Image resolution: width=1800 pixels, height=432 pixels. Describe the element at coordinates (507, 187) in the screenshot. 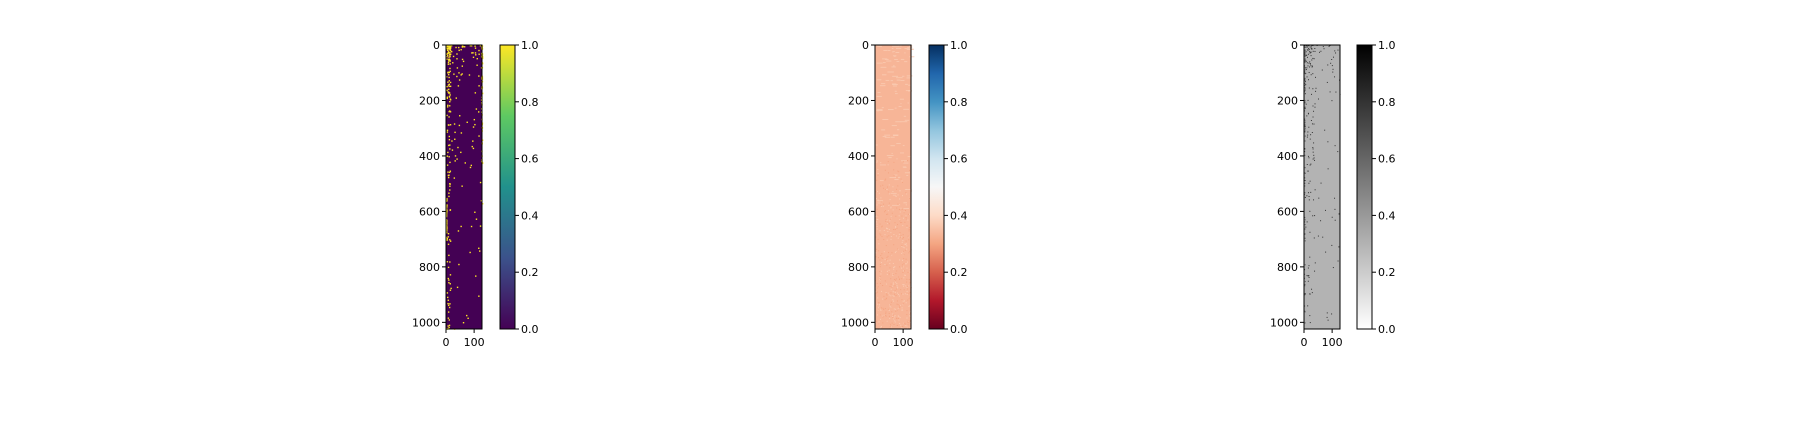

I see `colorbar-1-gradient` at that location.